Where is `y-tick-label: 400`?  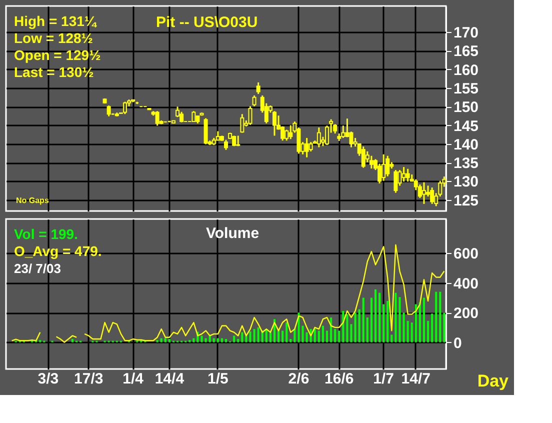 y-tick-label: 400 is located at coordinates (466, 283).